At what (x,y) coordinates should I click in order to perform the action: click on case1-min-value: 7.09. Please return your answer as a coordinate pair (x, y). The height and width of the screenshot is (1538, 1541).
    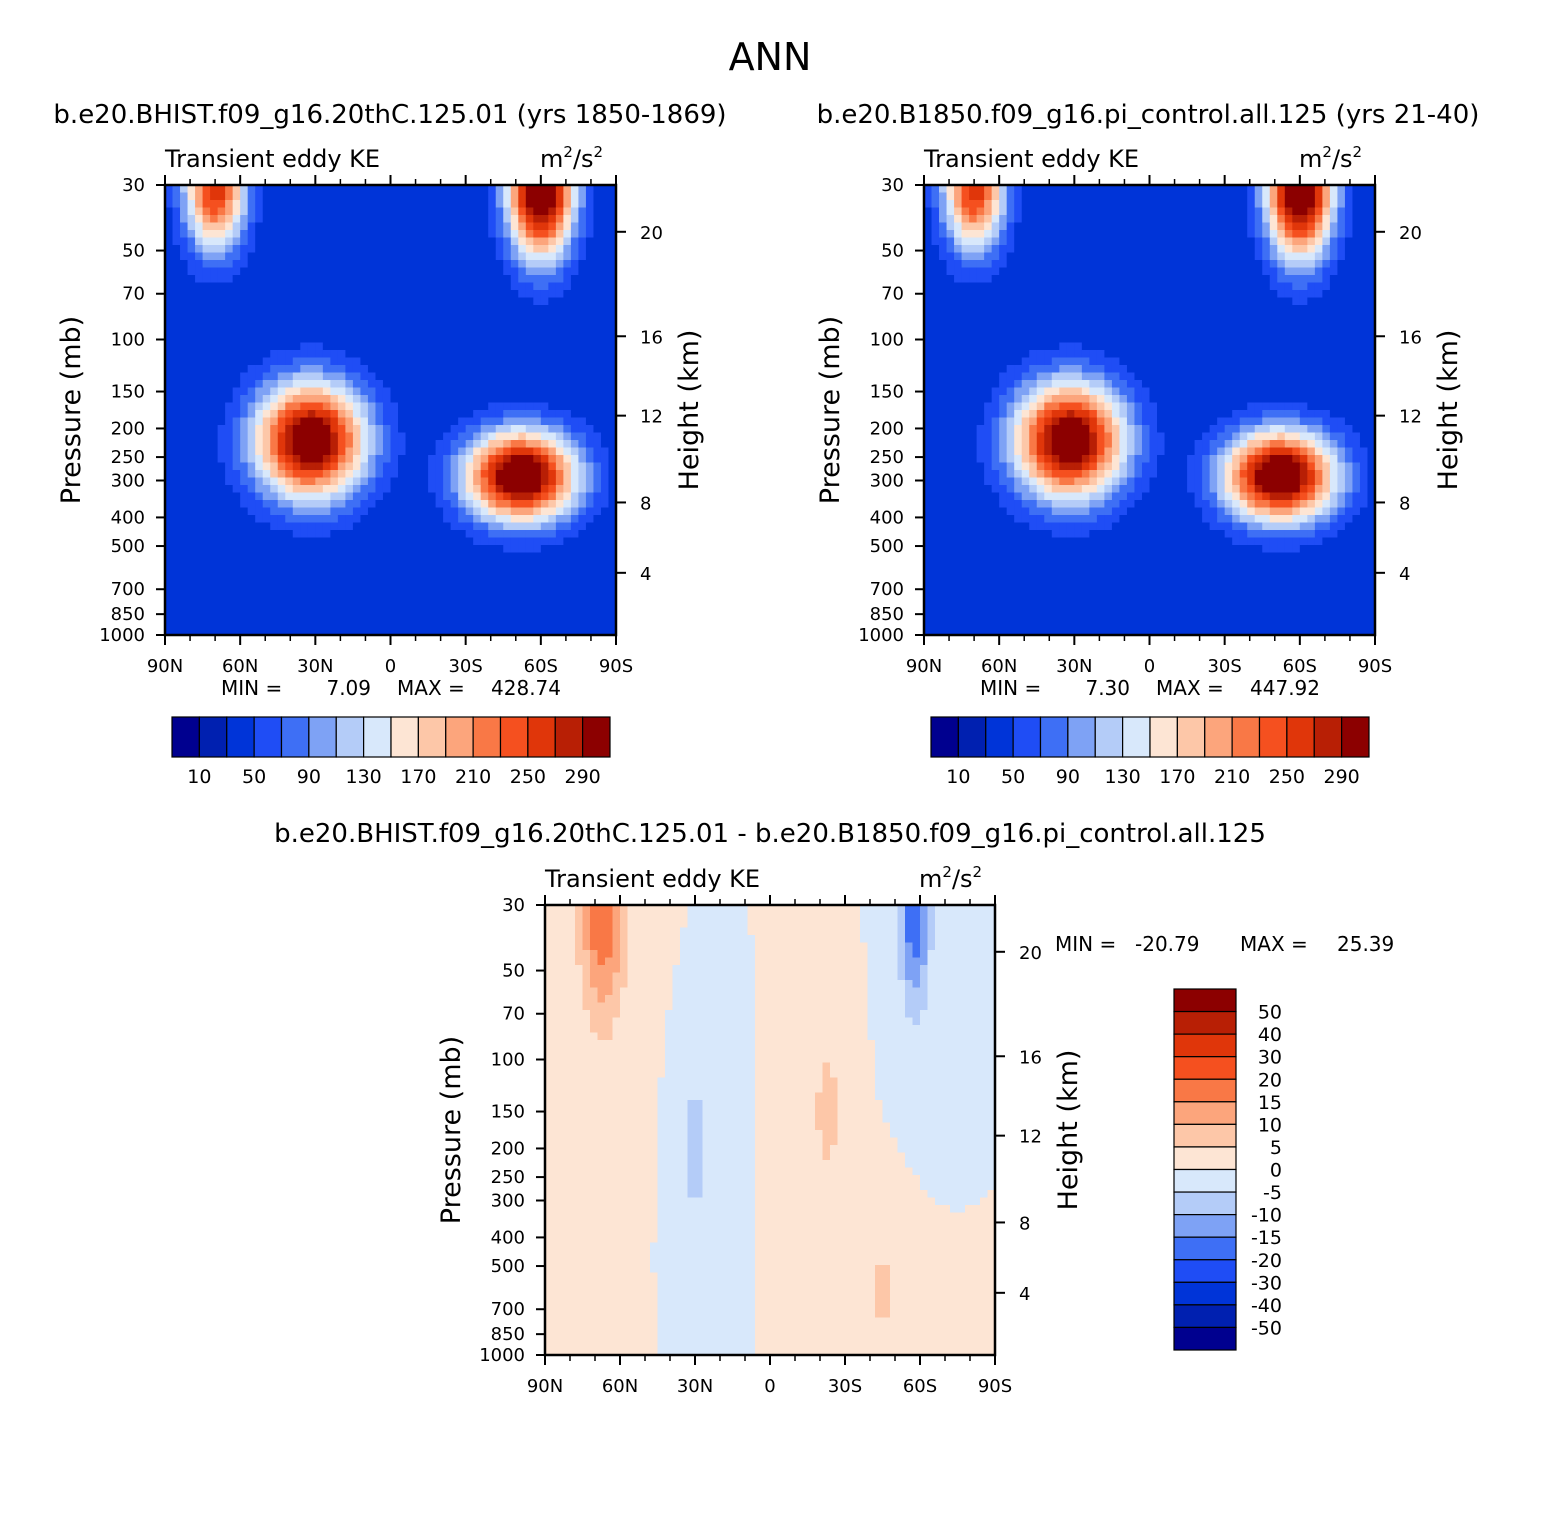
    Looking at the image, I should click on (348, 688).